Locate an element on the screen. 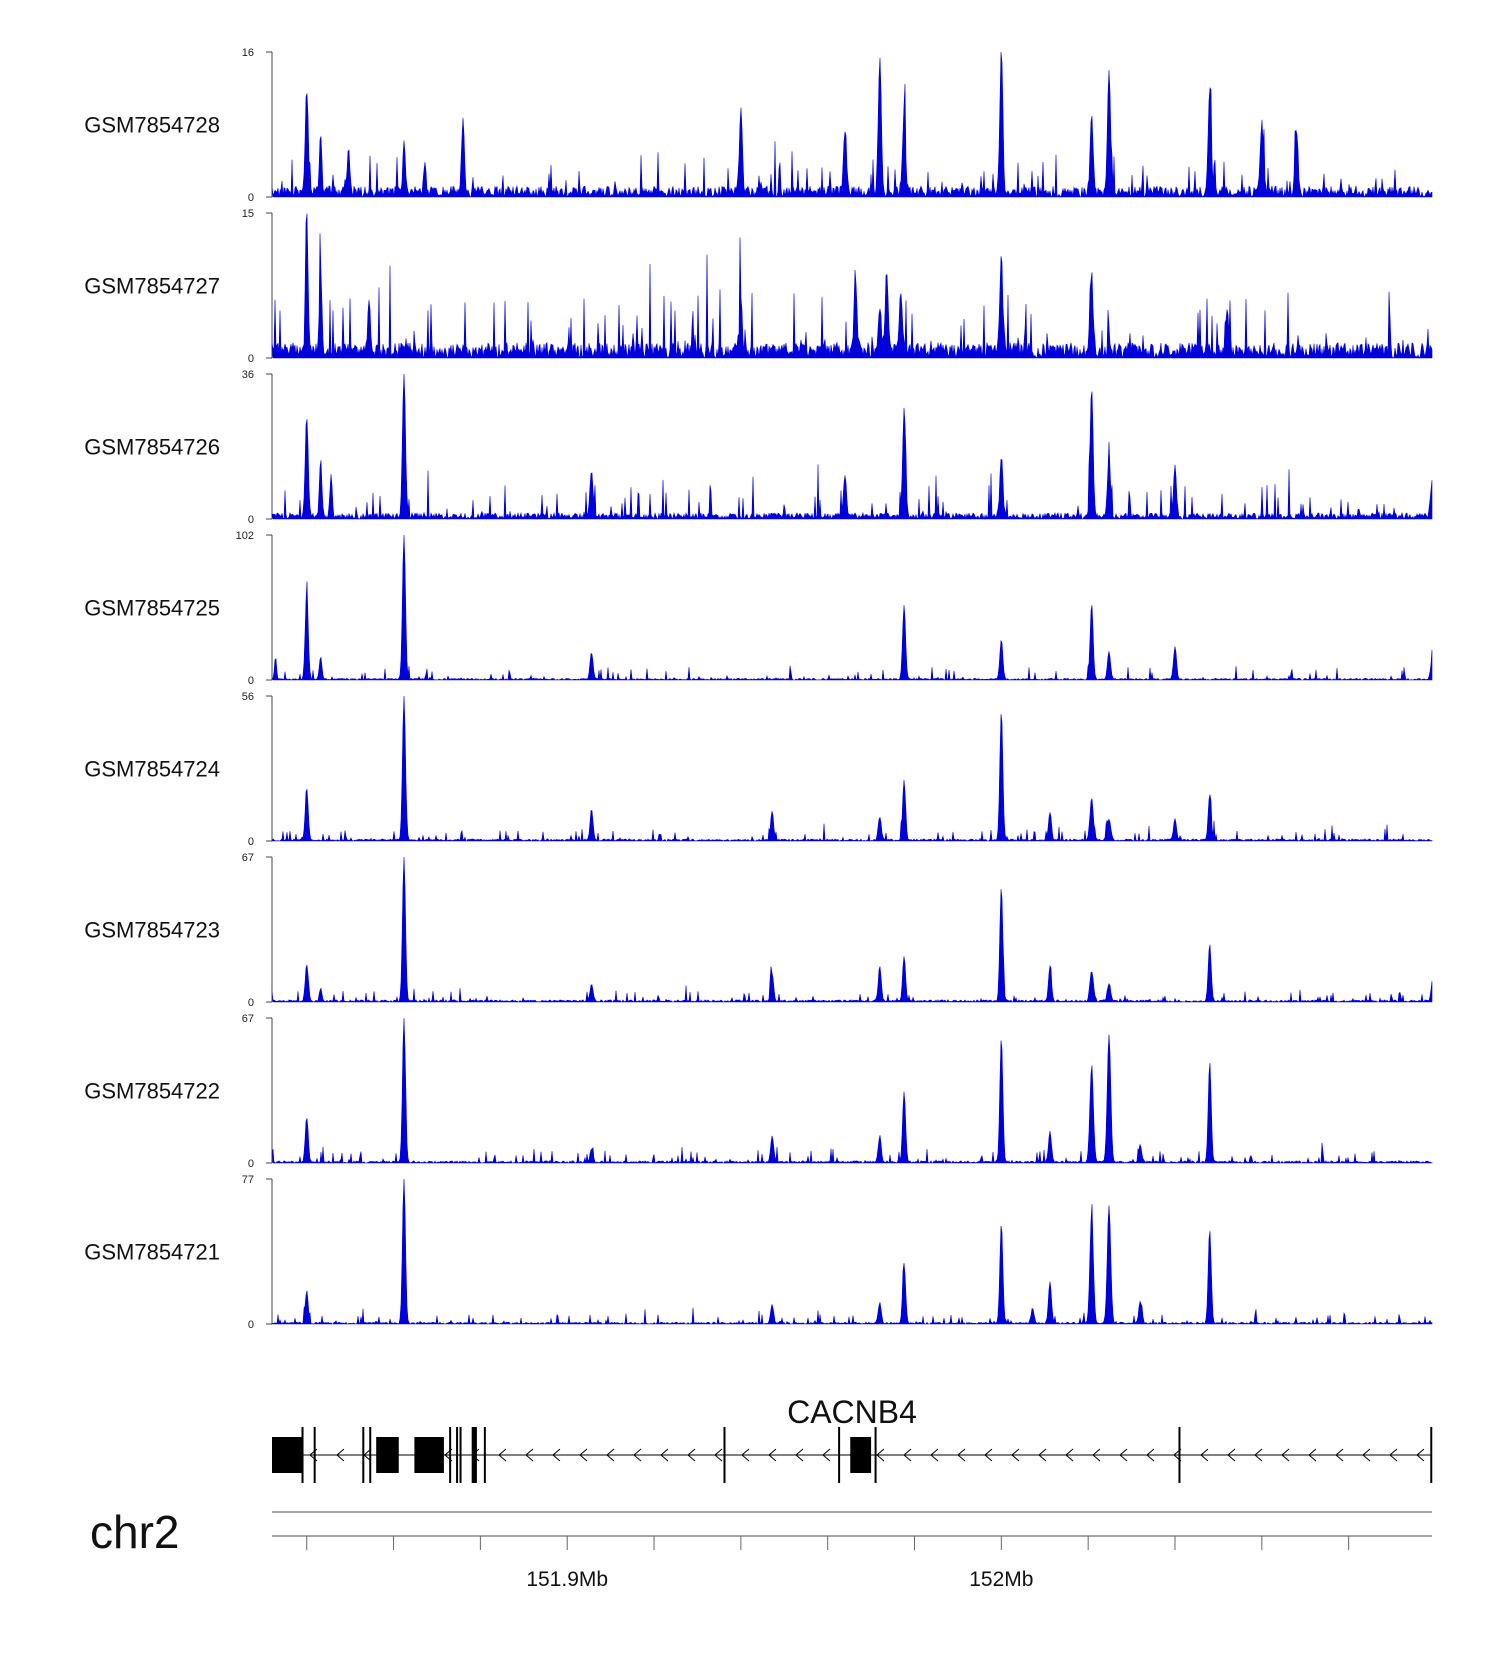  signal-area-GSM7854727 is located at coordinates (852, 286).